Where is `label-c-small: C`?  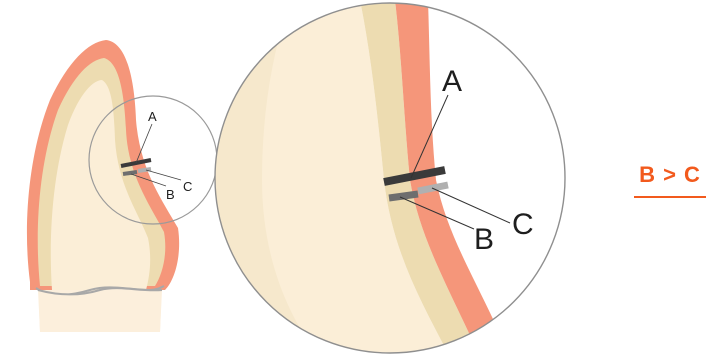 label-c-small: C is located at coordinates (187, 186).